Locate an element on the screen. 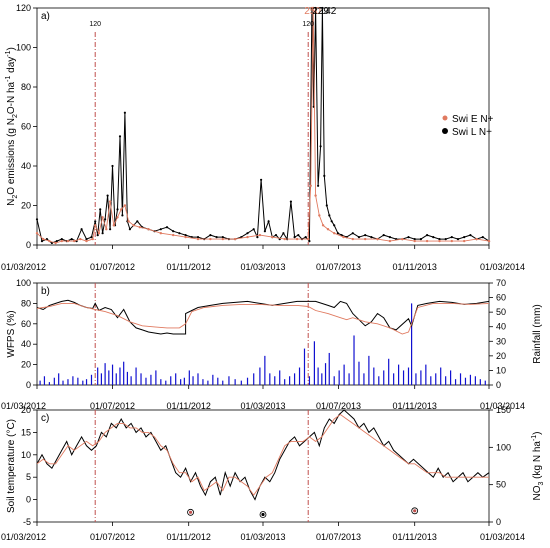 Image resolution: width=550 pixels, height=548 pixels. annotation-label: 250 is located at coordinates (312, 11).